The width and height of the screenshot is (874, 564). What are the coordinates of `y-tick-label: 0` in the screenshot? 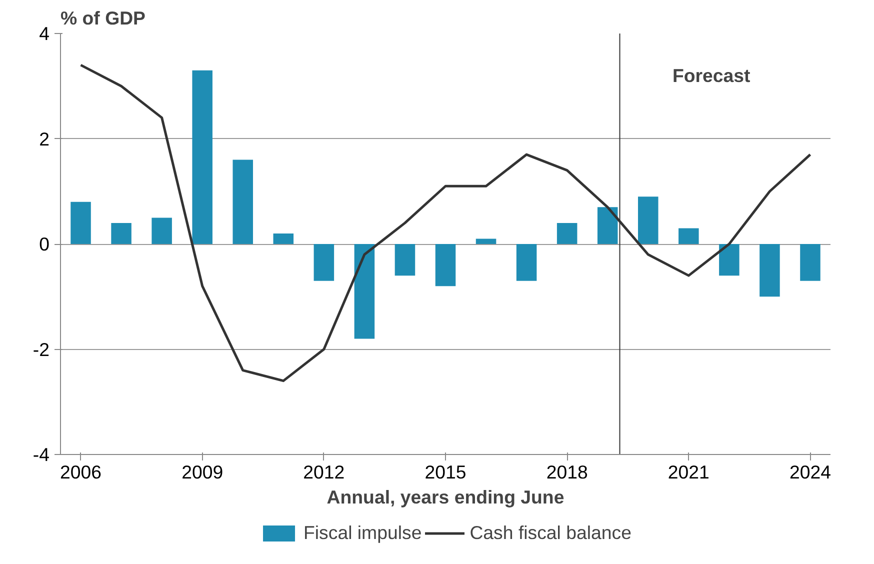 It's located at (44, 244).